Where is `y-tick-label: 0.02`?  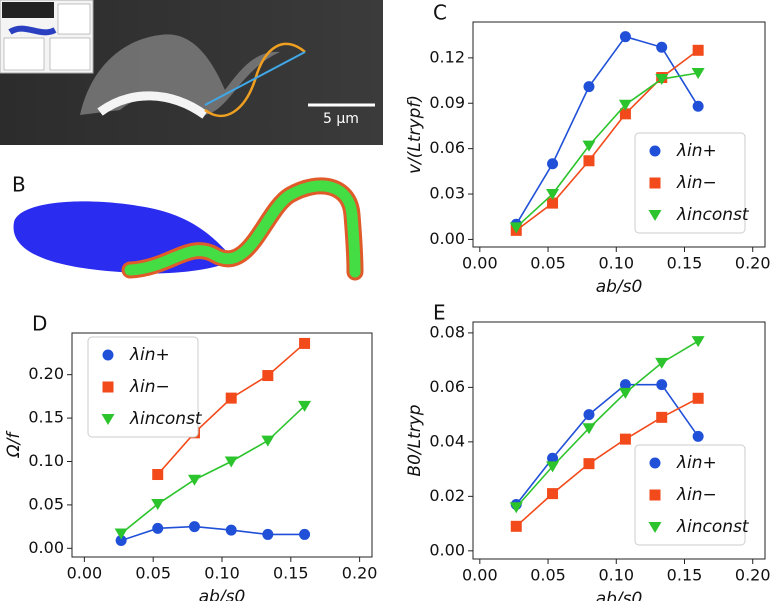 y-tick-label: 0.02 is located at coordinates (447, 495).